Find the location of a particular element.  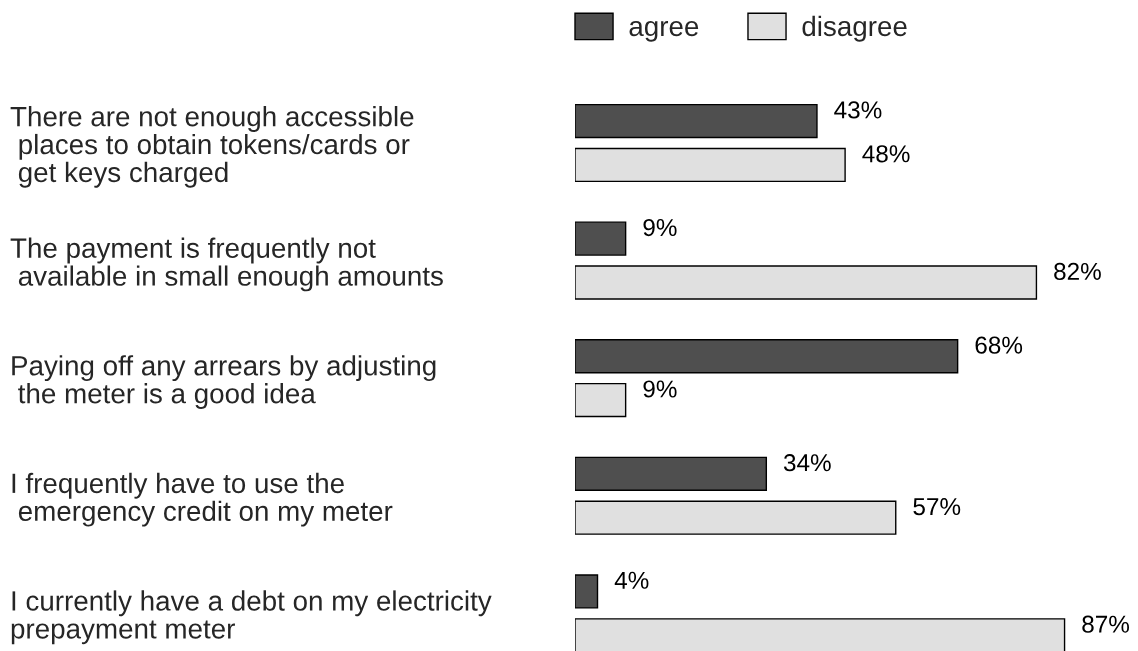

data-label: 4% is located at coordinates (631, 580).